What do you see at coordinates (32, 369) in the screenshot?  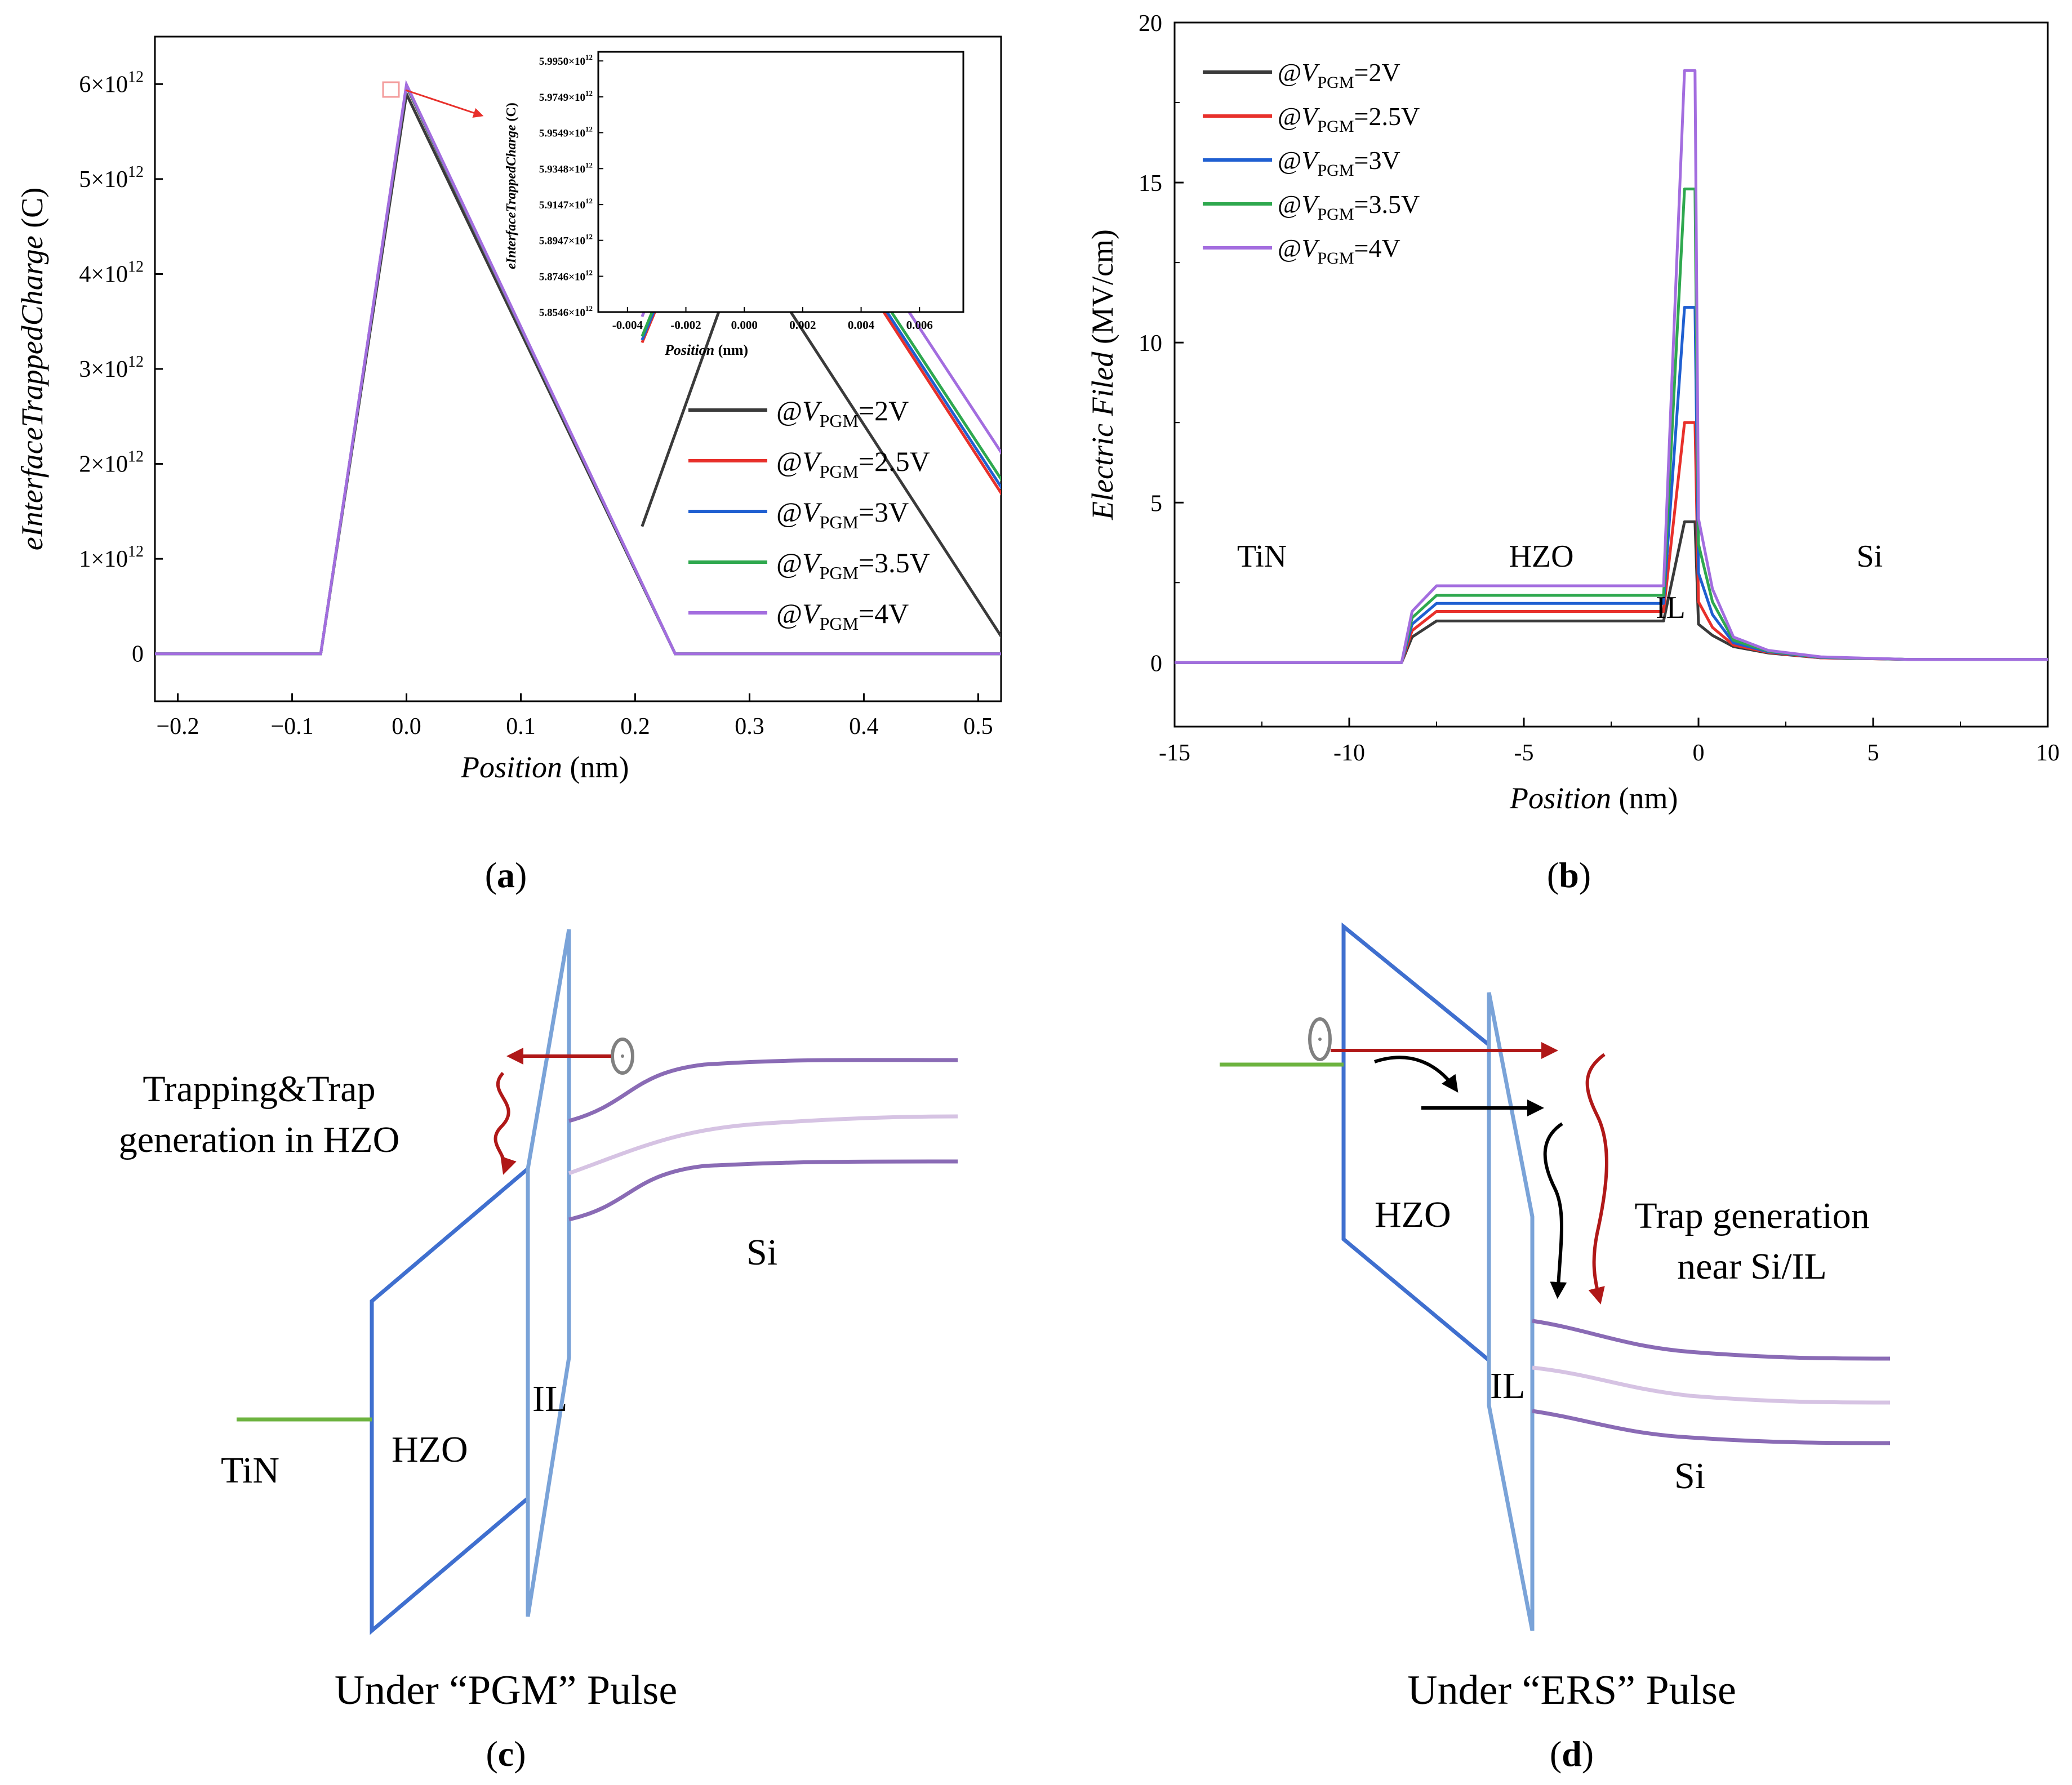 I see `chart-a-ylabel: eInterfaceTrappedCharge (C)` at bounding box center [32, 369].